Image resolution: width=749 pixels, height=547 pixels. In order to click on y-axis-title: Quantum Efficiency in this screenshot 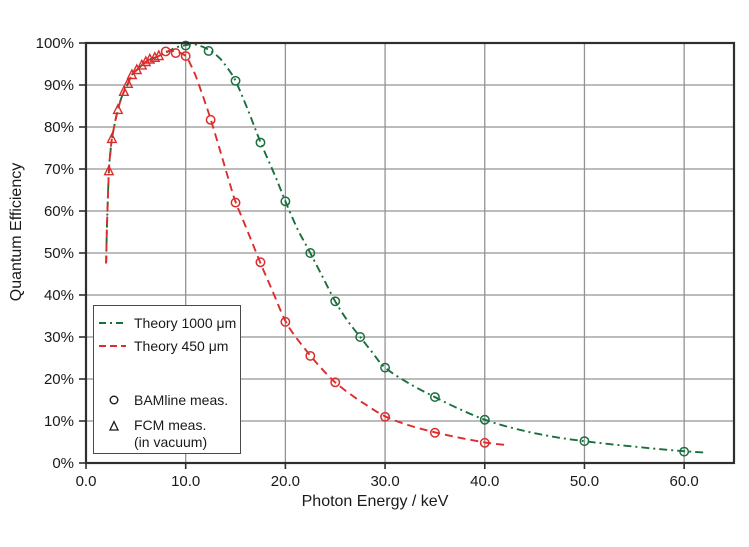, I will do `click(16, 232)`.